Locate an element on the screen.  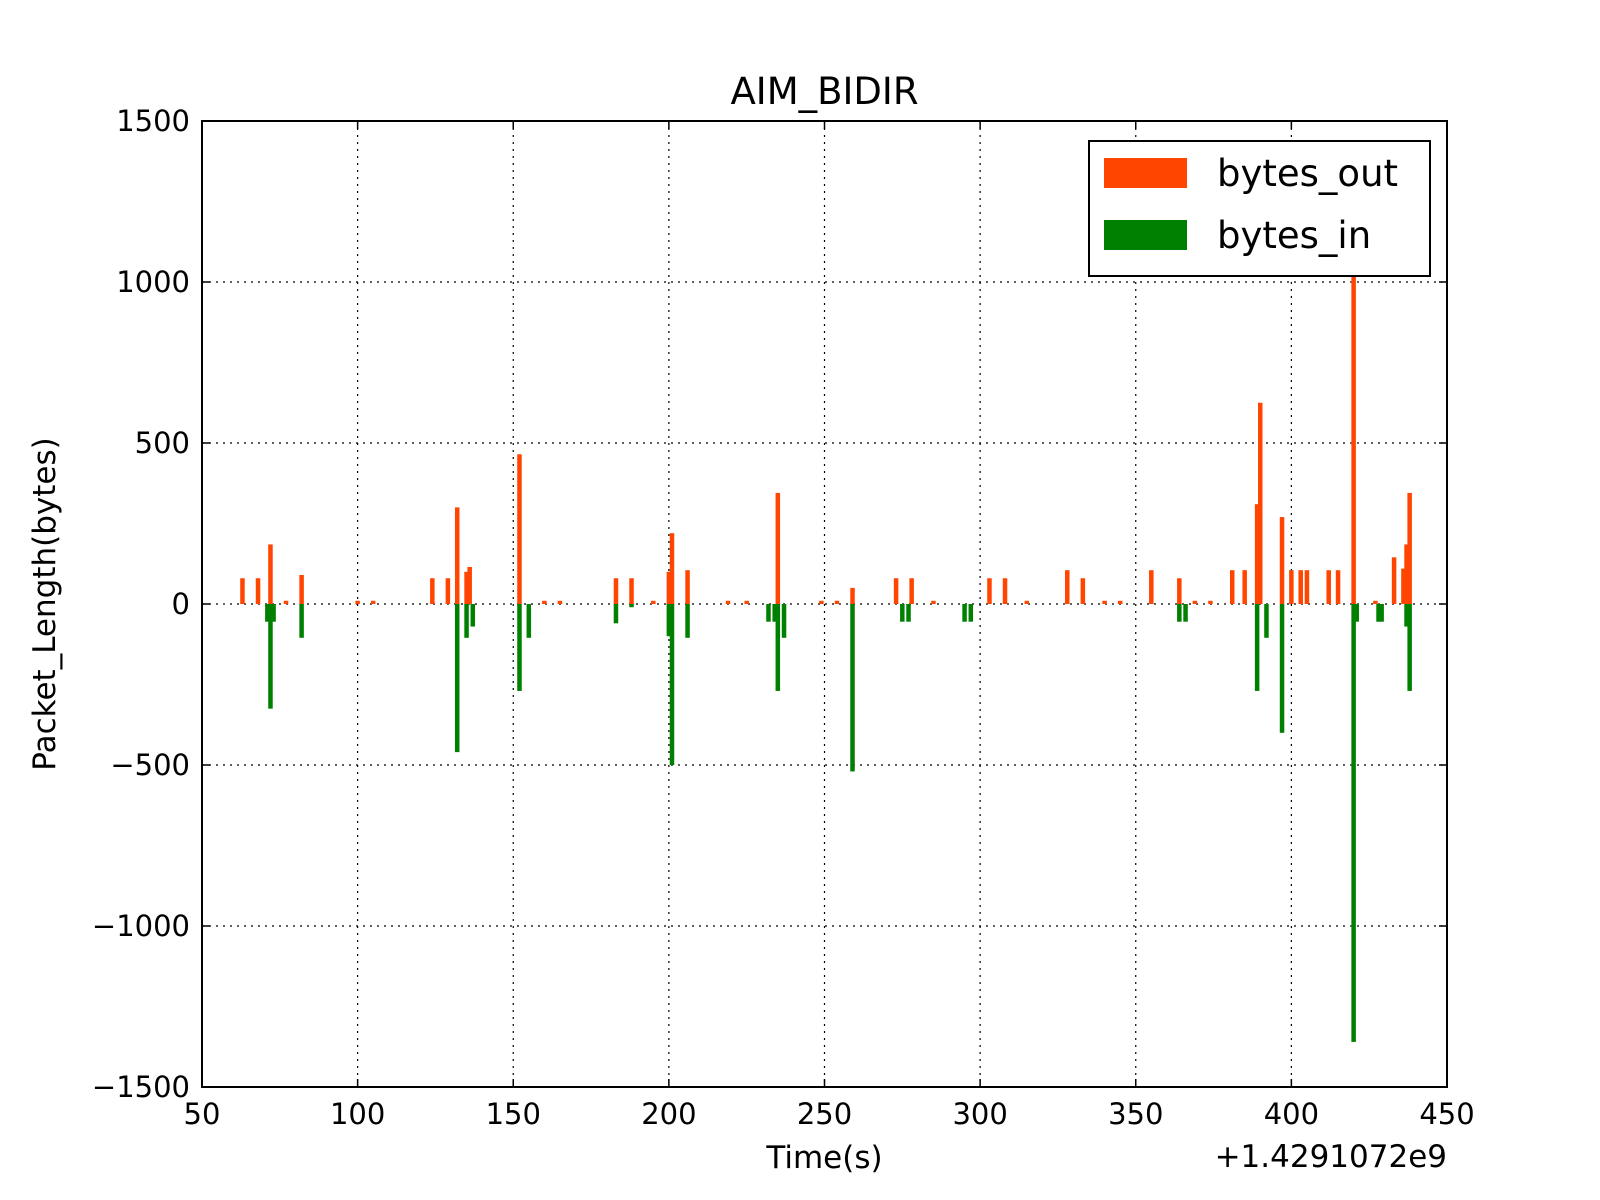
x-axis-offset-label: +1.4291072e9 is located at coordinates (1331, 1157).